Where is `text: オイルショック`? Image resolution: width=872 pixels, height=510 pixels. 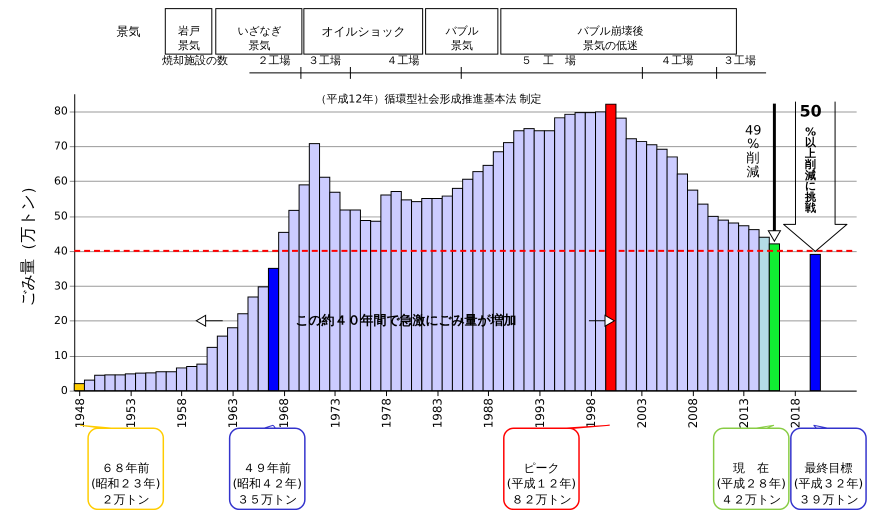 text: オイルショック is located at coordinates (363, 31).